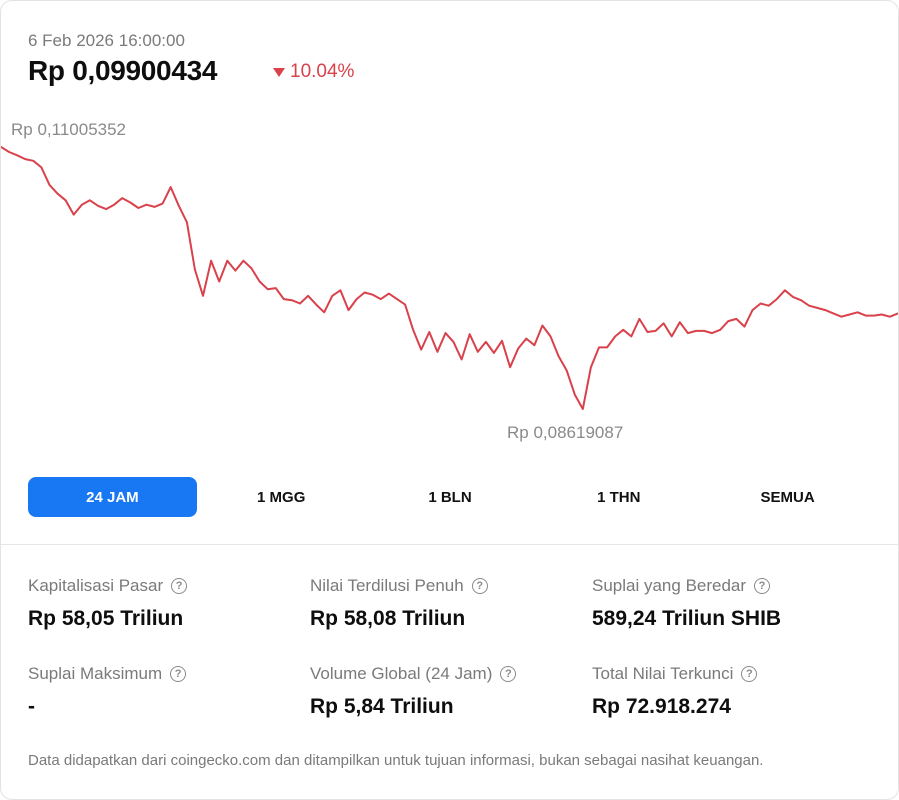  Describe the element at coordinates (787, 497) in the screenshot. I see `range-button-semua: SEMUA` at that location.